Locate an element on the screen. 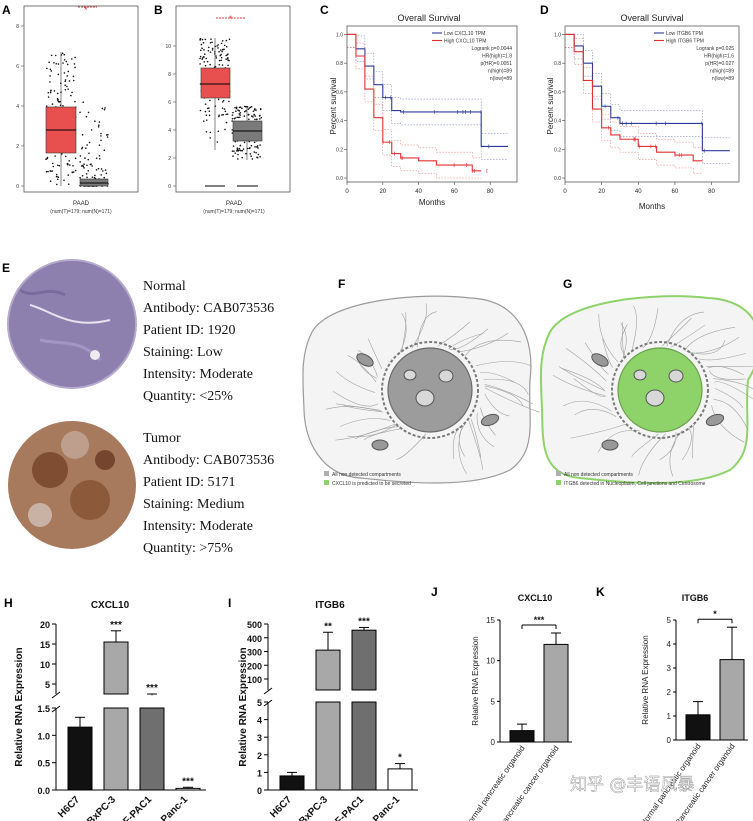 The height and width of the screenshot is (821, 753). category-label: BxPC-3 is located at coordinates (313, 807).